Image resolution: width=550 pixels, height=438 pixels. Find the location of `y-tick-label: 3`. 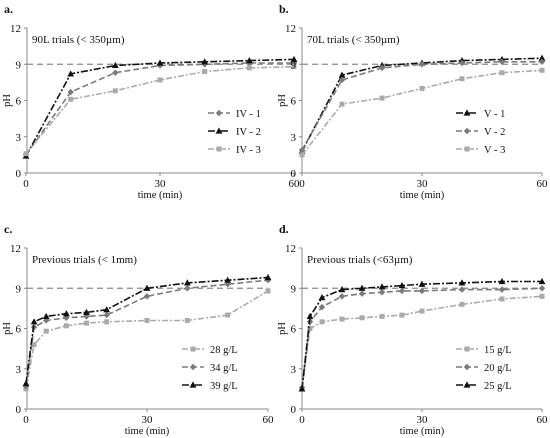

y-tick-label: 3 is located at coordinates (19, 138).